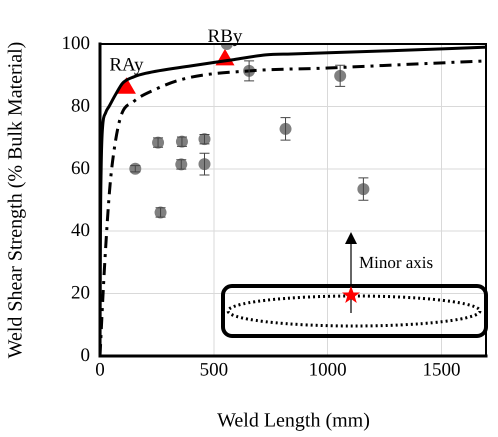 Image resolution: width=498 pixels, height=437 pixels. Describe the element at coordinates (80, 168) in the screenshot. I see `y-tick-label: 60` at that location.